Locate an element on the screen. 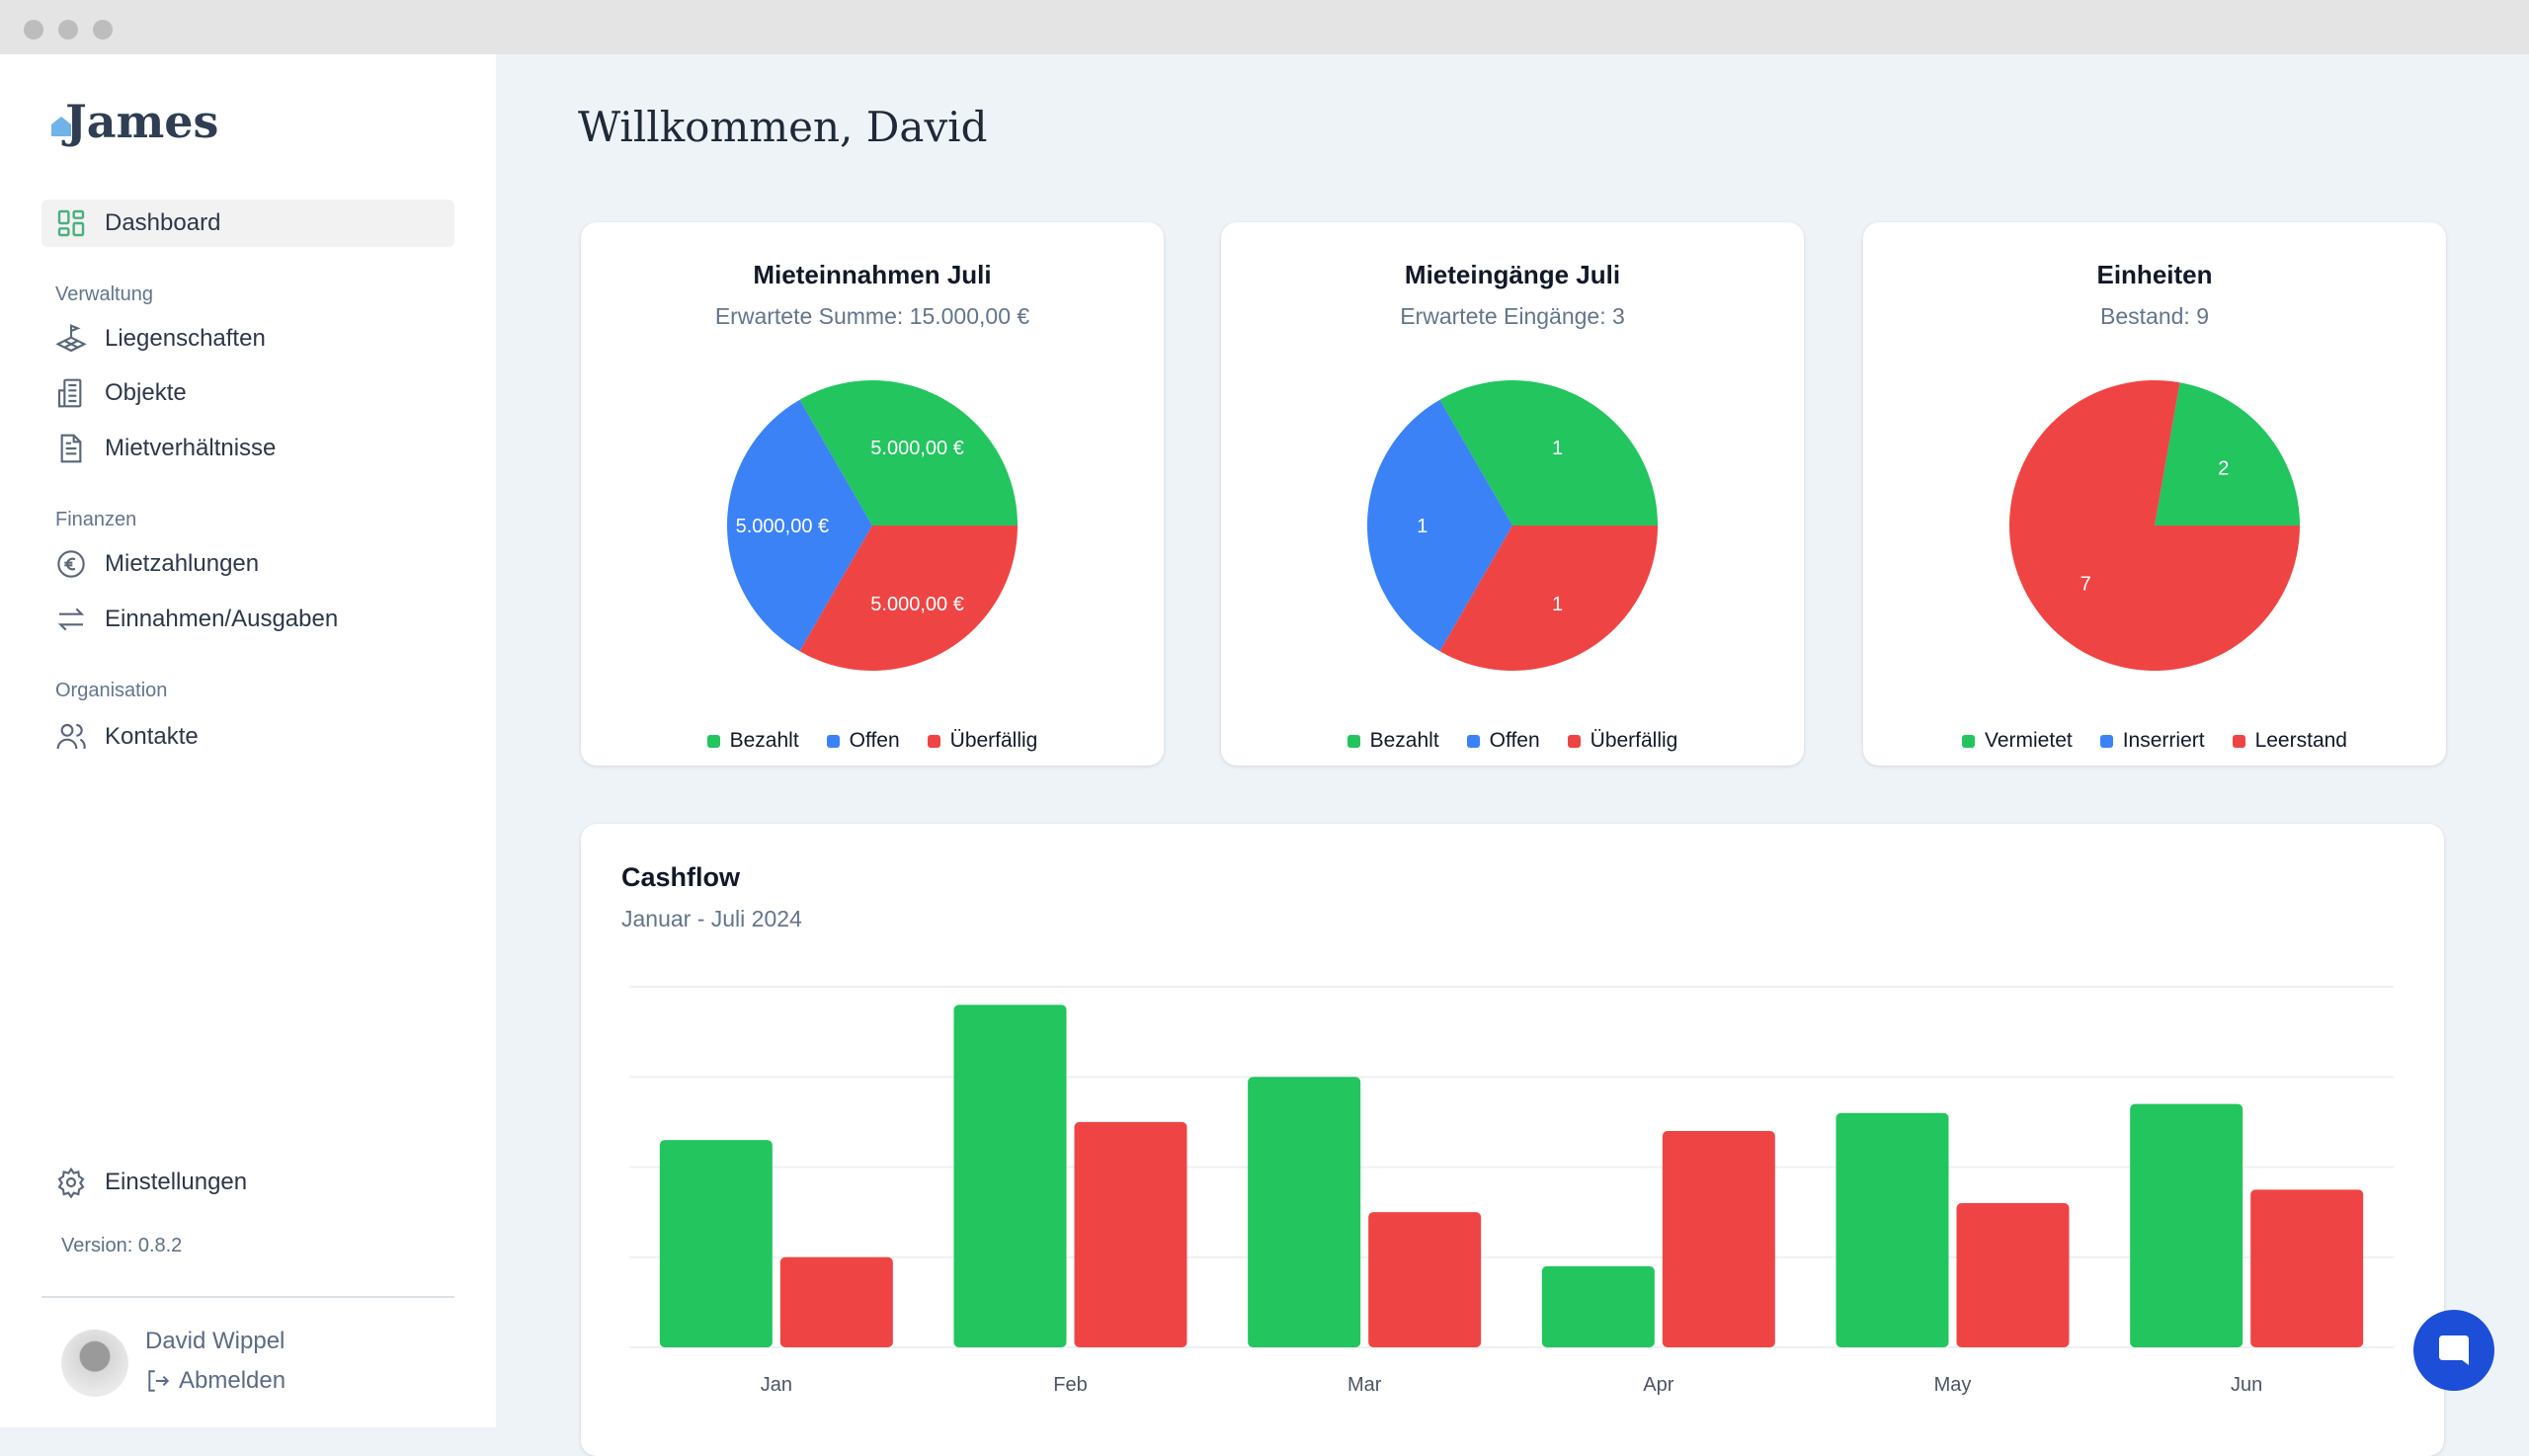 Image resolution: width=2529 pixels, height=1456 pixels. window-titlebar is located at coordinates (1264, 27).